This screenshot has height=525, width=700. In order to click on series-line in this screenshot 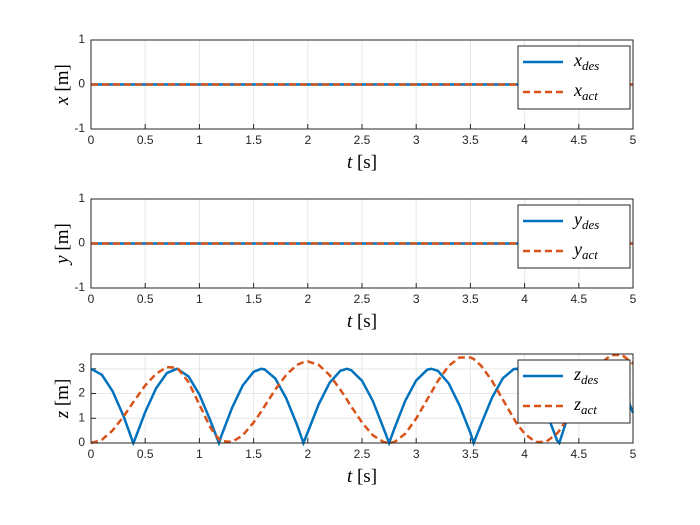, I will do `click(362, 399)`.